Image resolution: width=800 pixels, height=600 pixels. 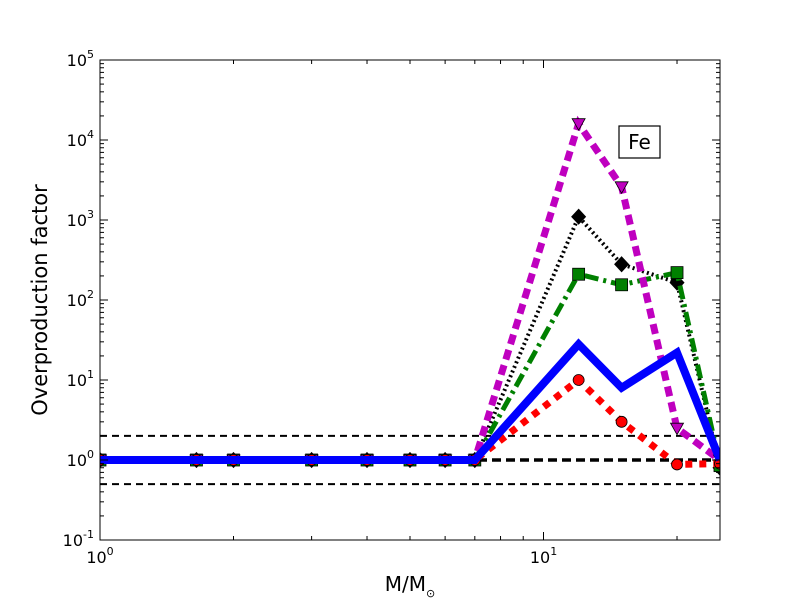 I want to click on y-tick-exponent: 1, so click(x=90, y=374).